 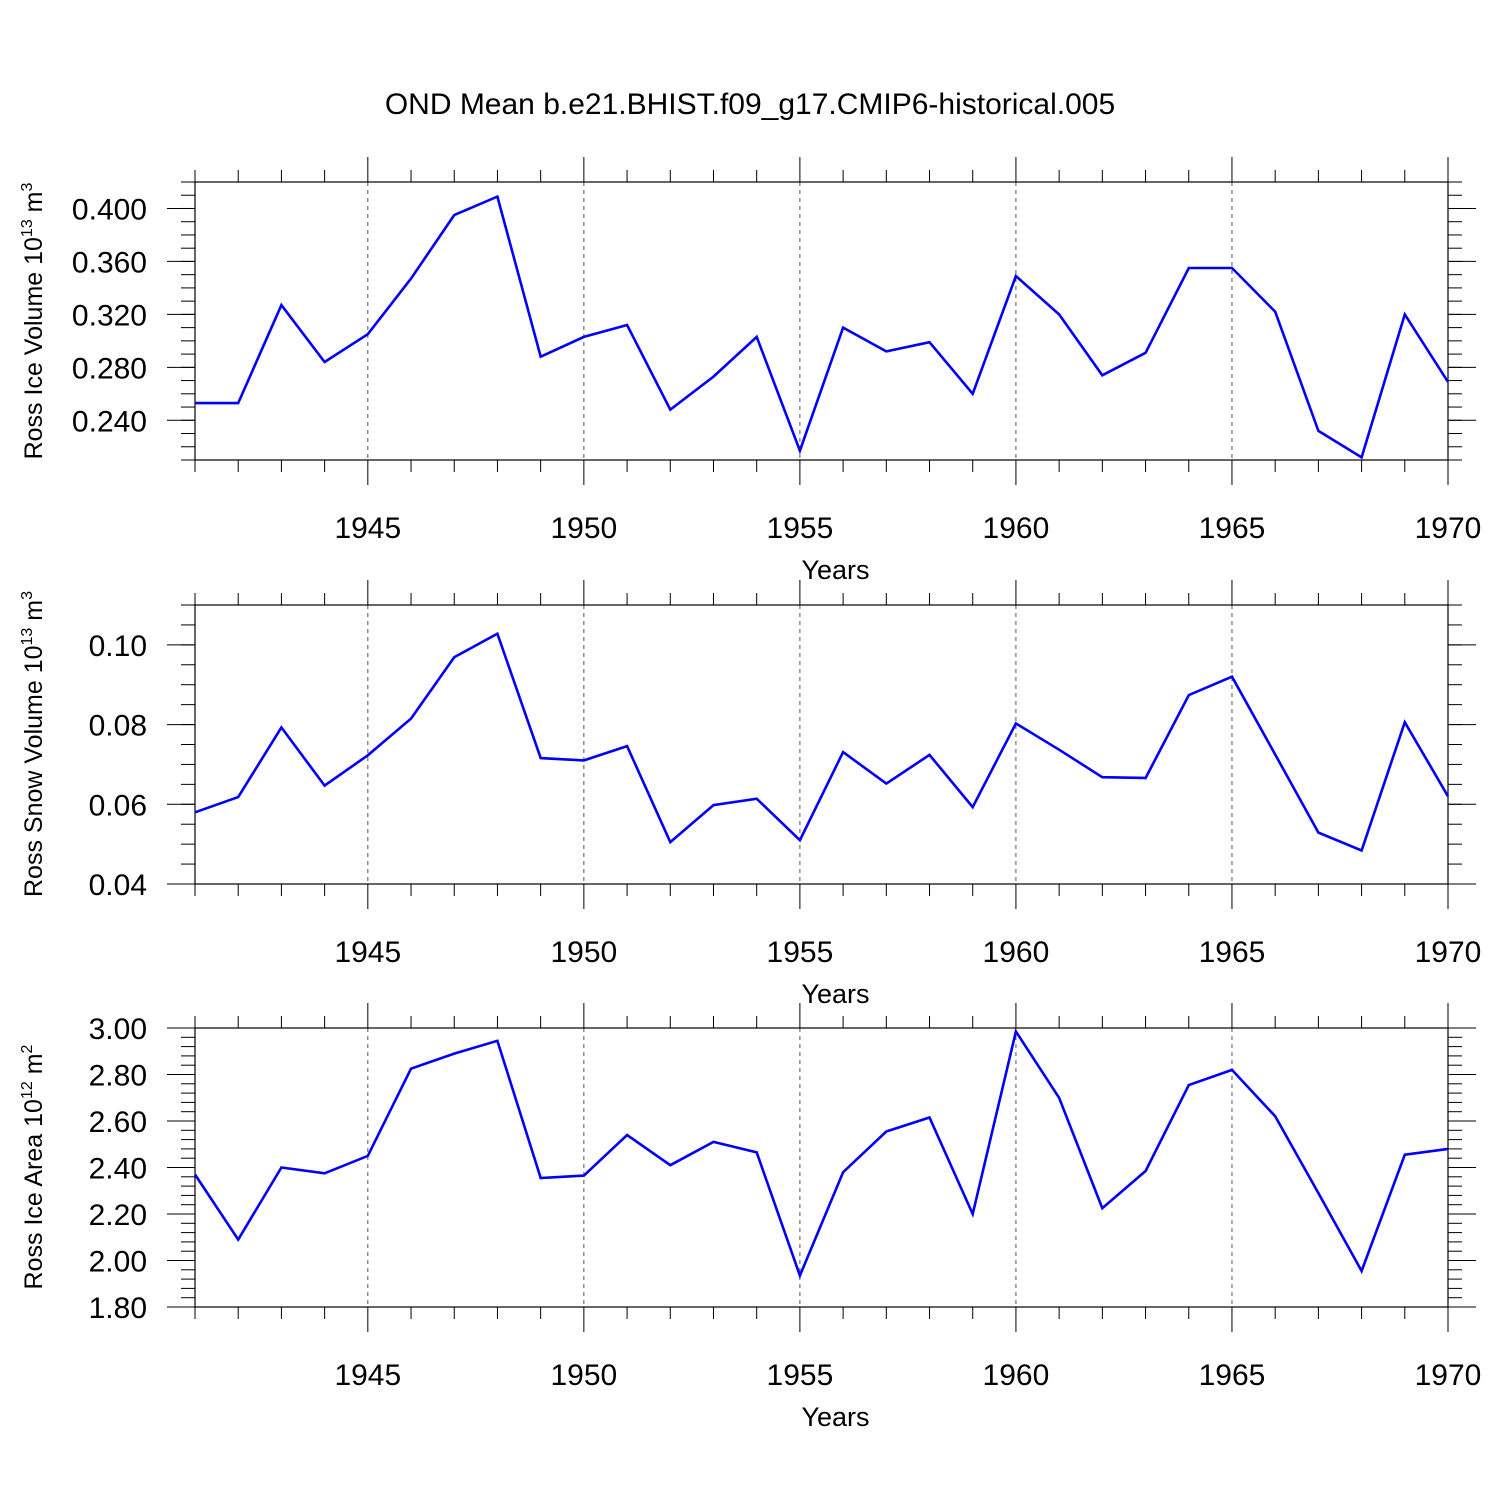 I want to click on y-tick-label: 0.240, so click(x=109, y=421).